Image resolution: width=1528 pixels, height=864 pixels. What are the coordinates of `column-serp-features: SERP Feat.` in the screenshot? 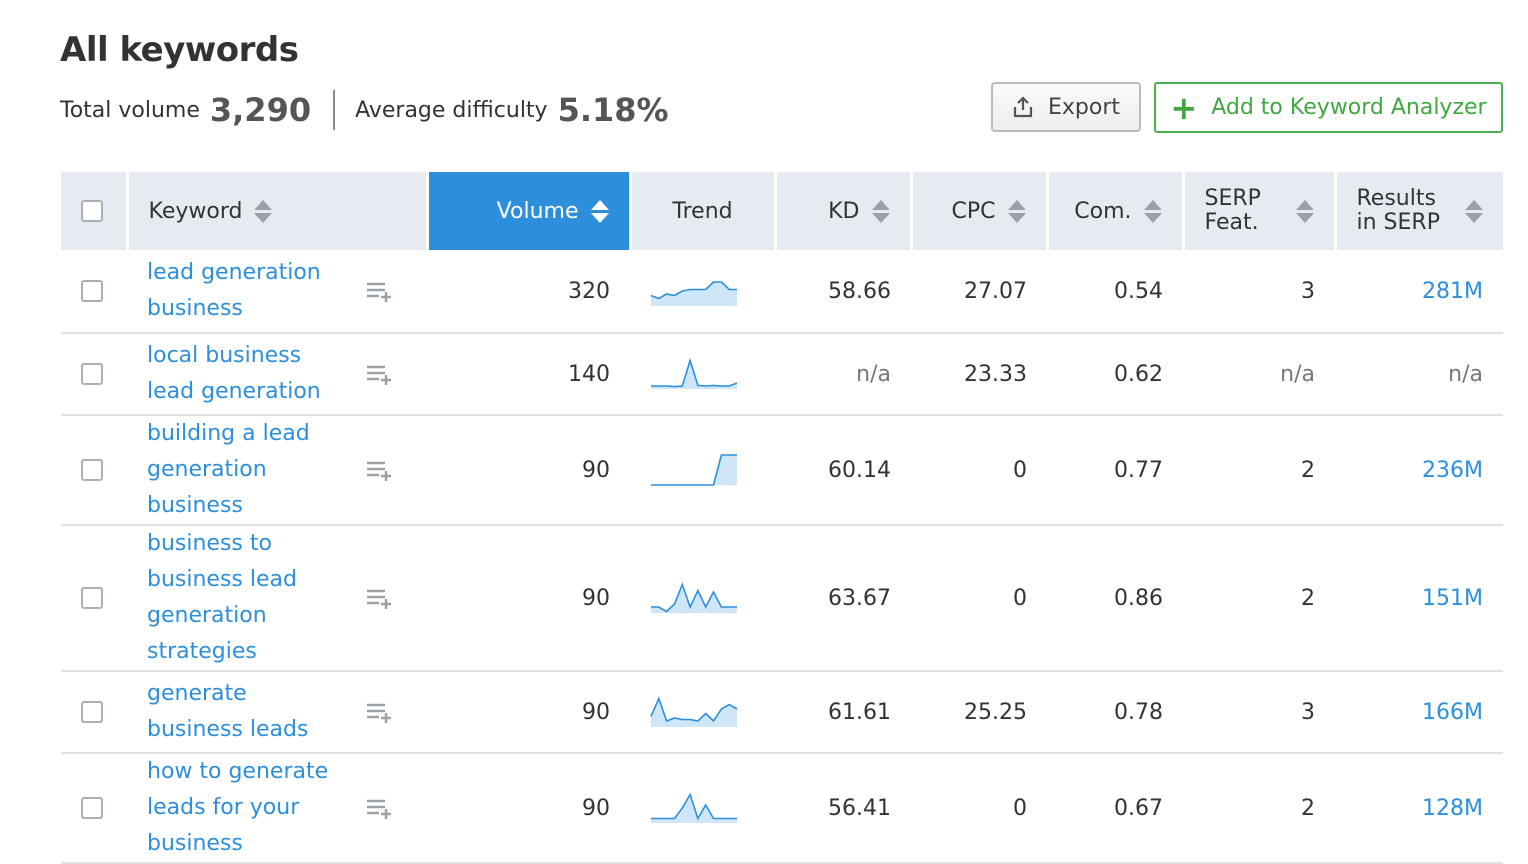 It's located at (1260, 211).